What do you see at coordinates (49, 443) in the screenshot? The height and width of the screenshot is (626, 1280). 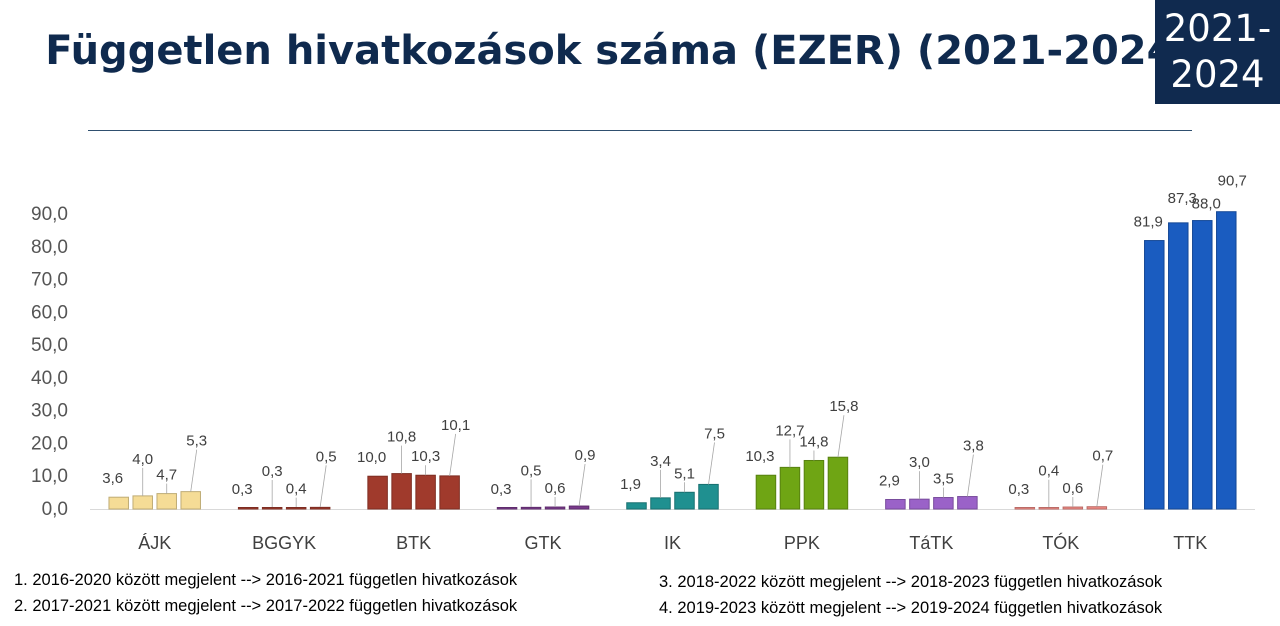 I see `y-tick-label: 20,0` at bounding box center [49, 443].